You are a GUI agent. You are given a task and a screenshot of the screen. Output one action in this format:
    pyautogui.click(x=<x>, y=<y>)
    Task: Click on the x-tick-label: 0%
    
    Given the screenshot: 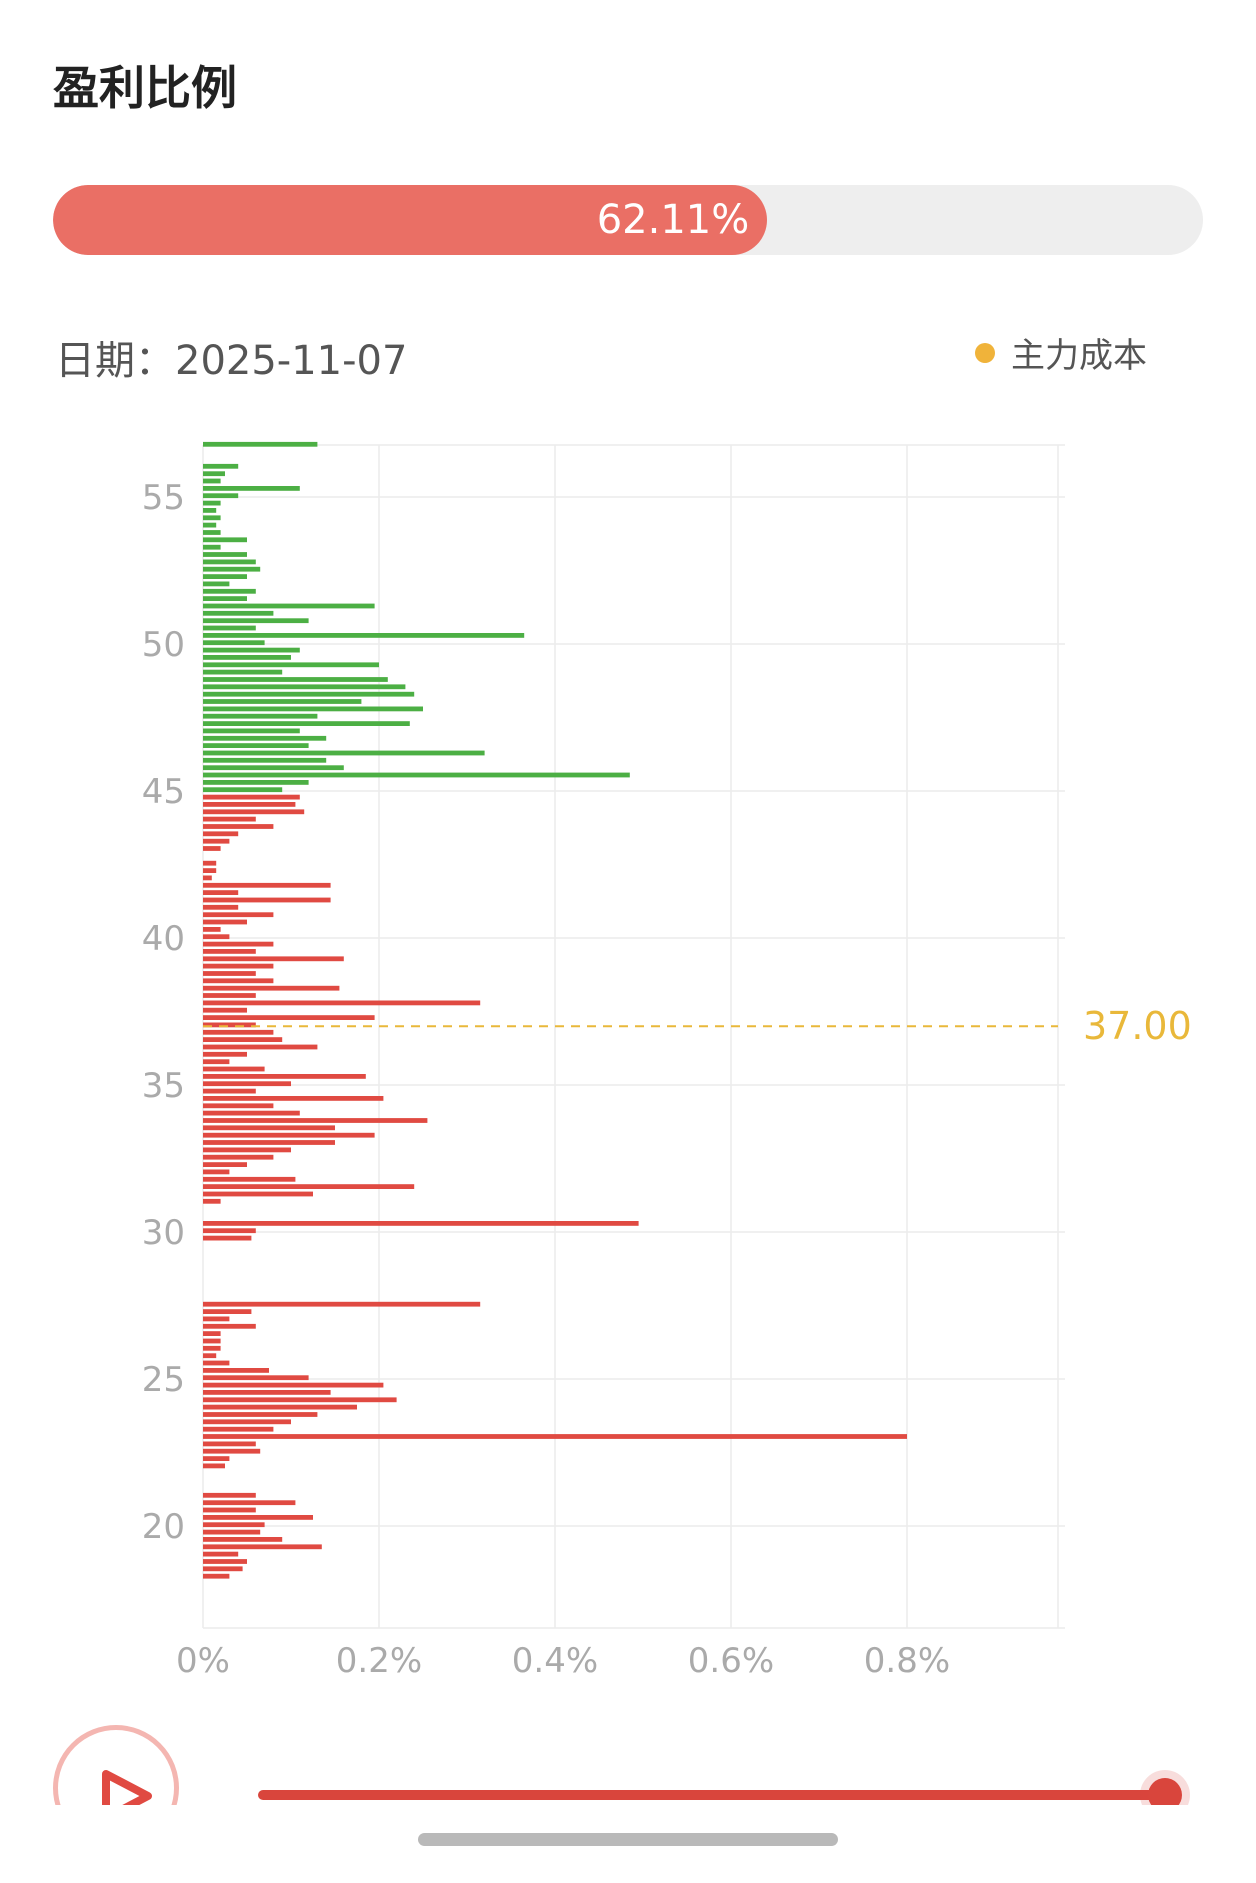 What is the action you would take?
    pyautogui.click(x=203, y=1661)
    